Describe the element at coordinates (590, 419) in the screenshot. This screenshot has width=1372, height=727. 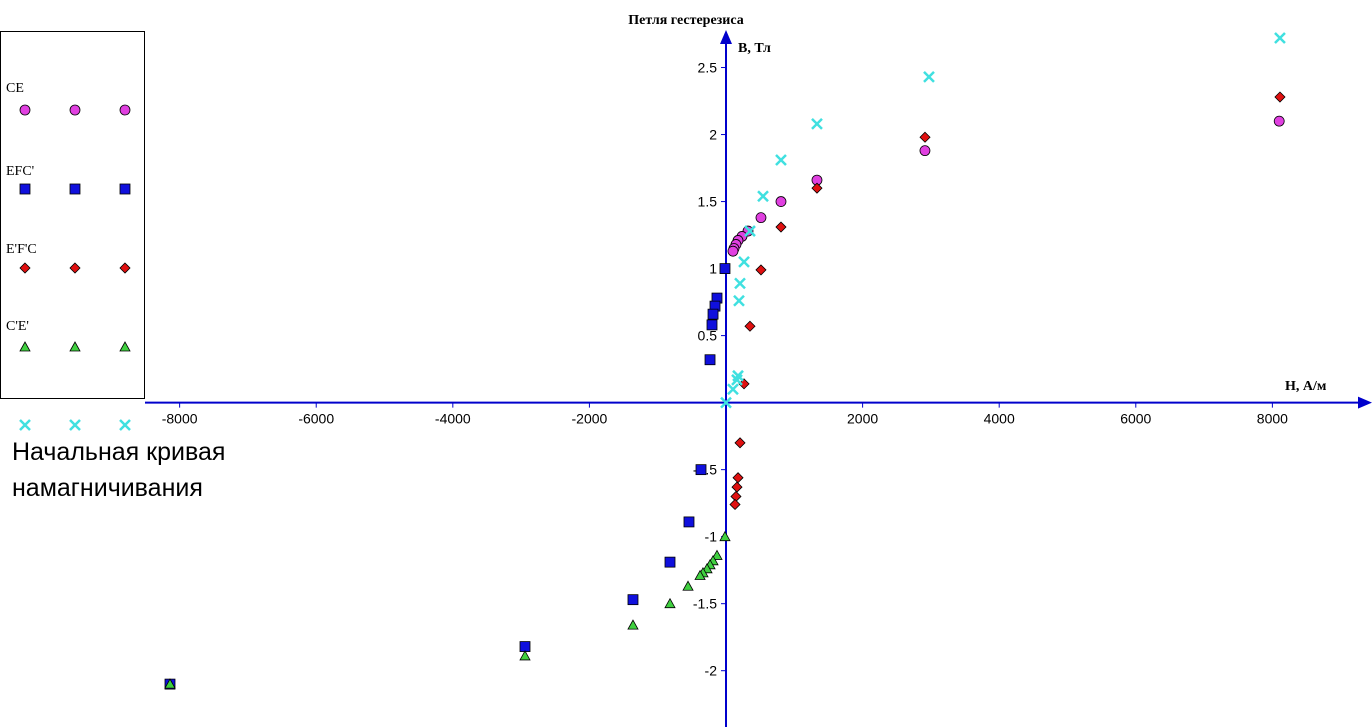
I see `x-tick-label: -2000` at that location.